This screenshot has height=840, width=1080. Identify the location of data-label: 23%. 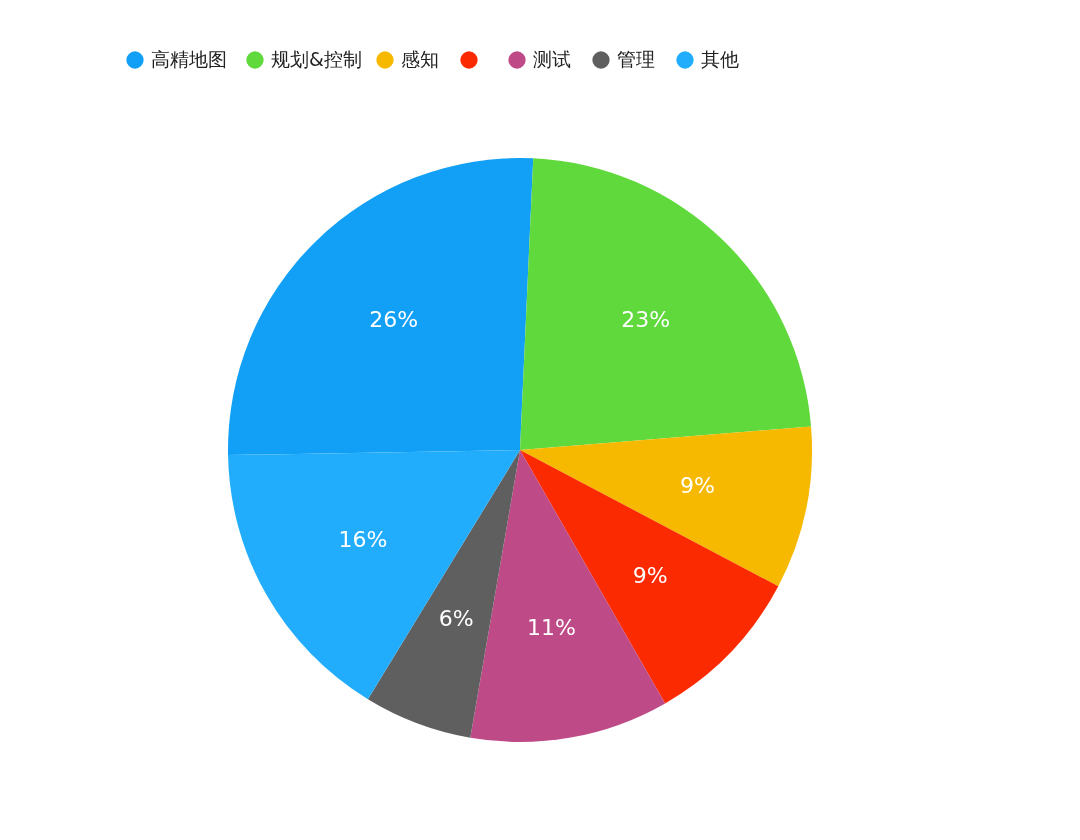
(646, 319).